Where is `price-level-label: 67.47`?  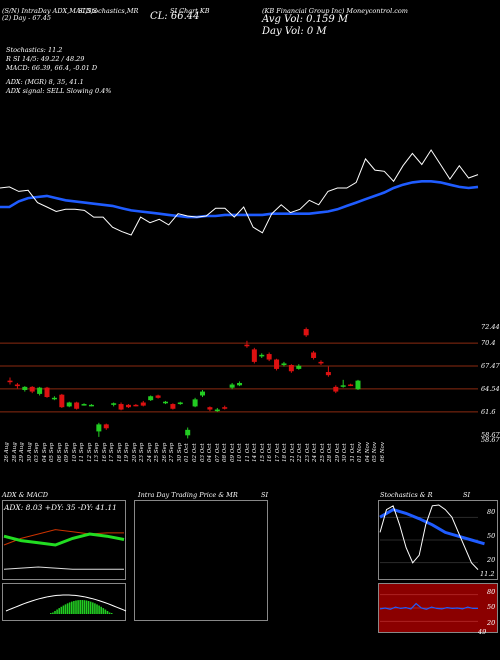 price-level-label: 67.47 is located at coordinates (490, 366).